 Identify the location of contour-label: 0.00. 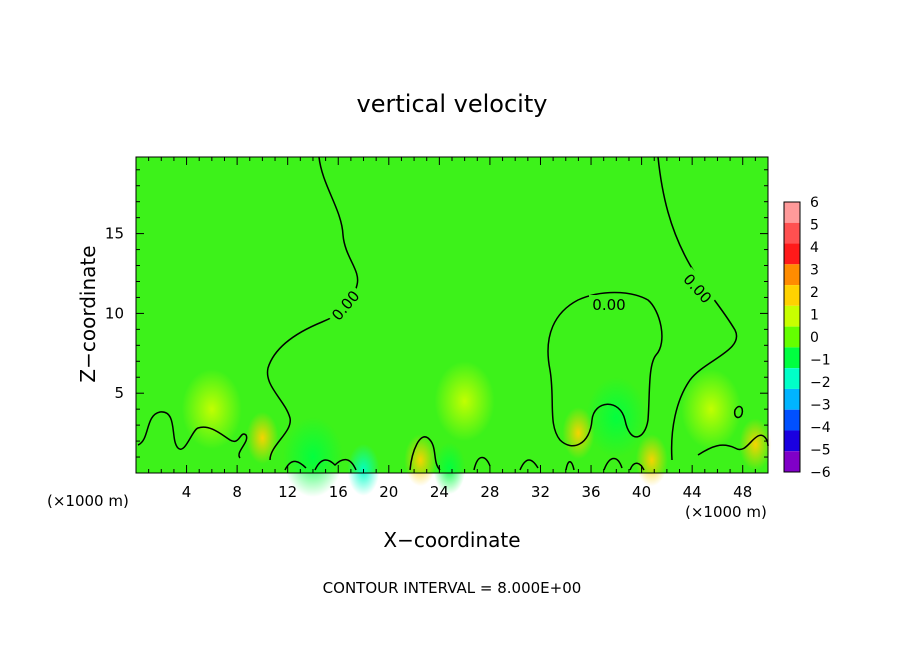
(608, 305).